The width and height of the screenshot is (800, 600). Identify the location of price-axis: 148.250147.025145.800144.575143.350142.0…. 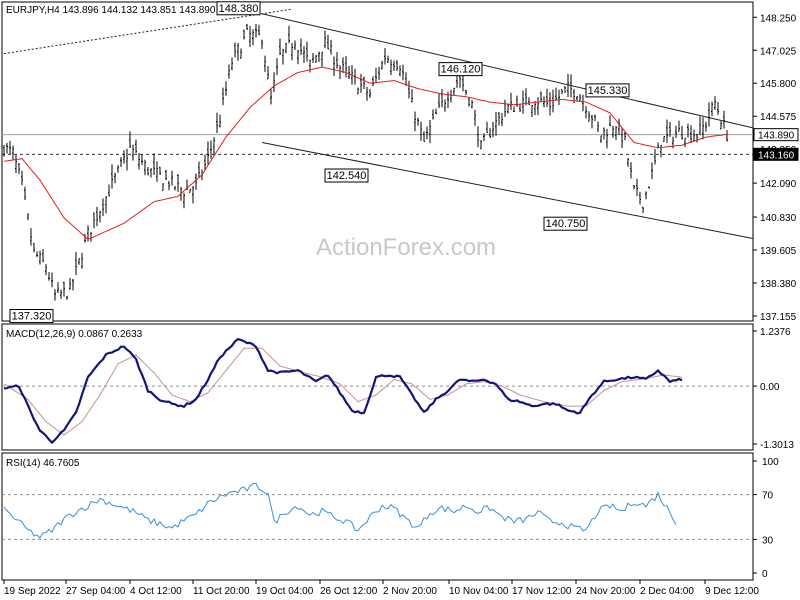
(776, 168).